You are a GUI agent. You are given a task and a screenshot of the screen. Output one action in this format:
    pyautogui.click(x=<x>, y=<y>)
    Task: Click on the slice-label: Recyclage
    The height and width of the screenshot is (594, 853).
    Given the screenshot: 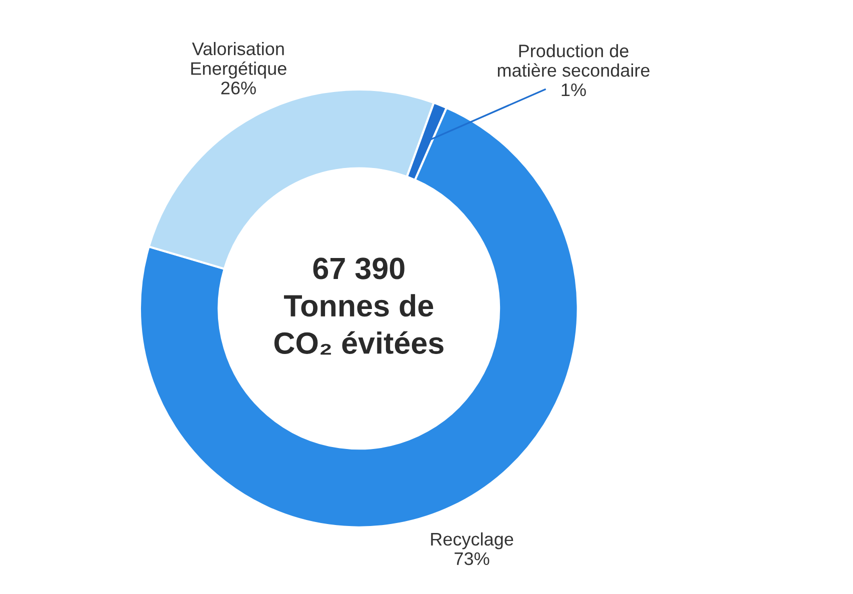 What is the action you would take?
    pyautogui.click(x=472, y=541)
    